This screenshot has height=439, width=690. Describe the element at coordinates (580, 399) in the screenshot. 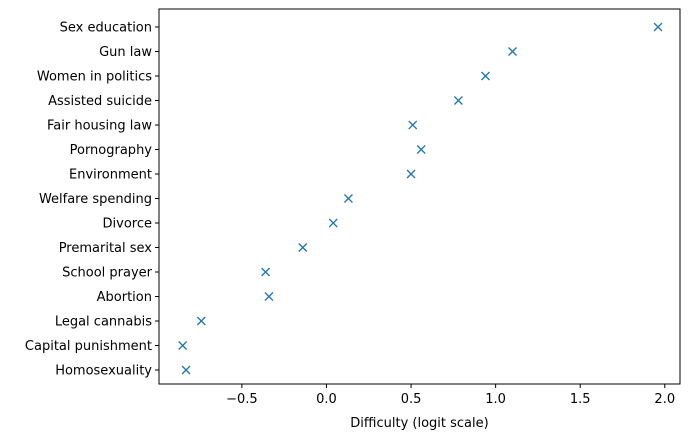

I see `x-tick-label: 1.5` at that location.